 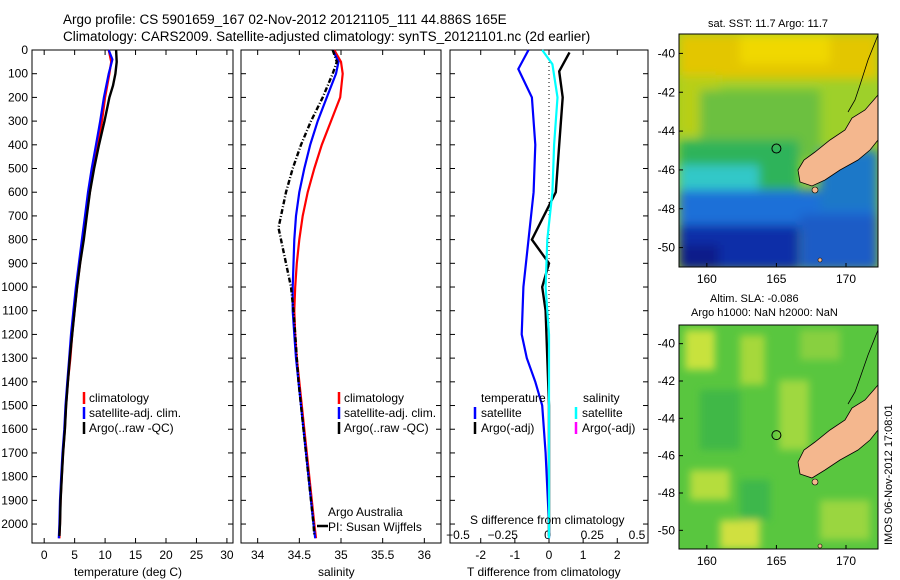 I want to click on series-line-climatology, so click(x=318, y=294).